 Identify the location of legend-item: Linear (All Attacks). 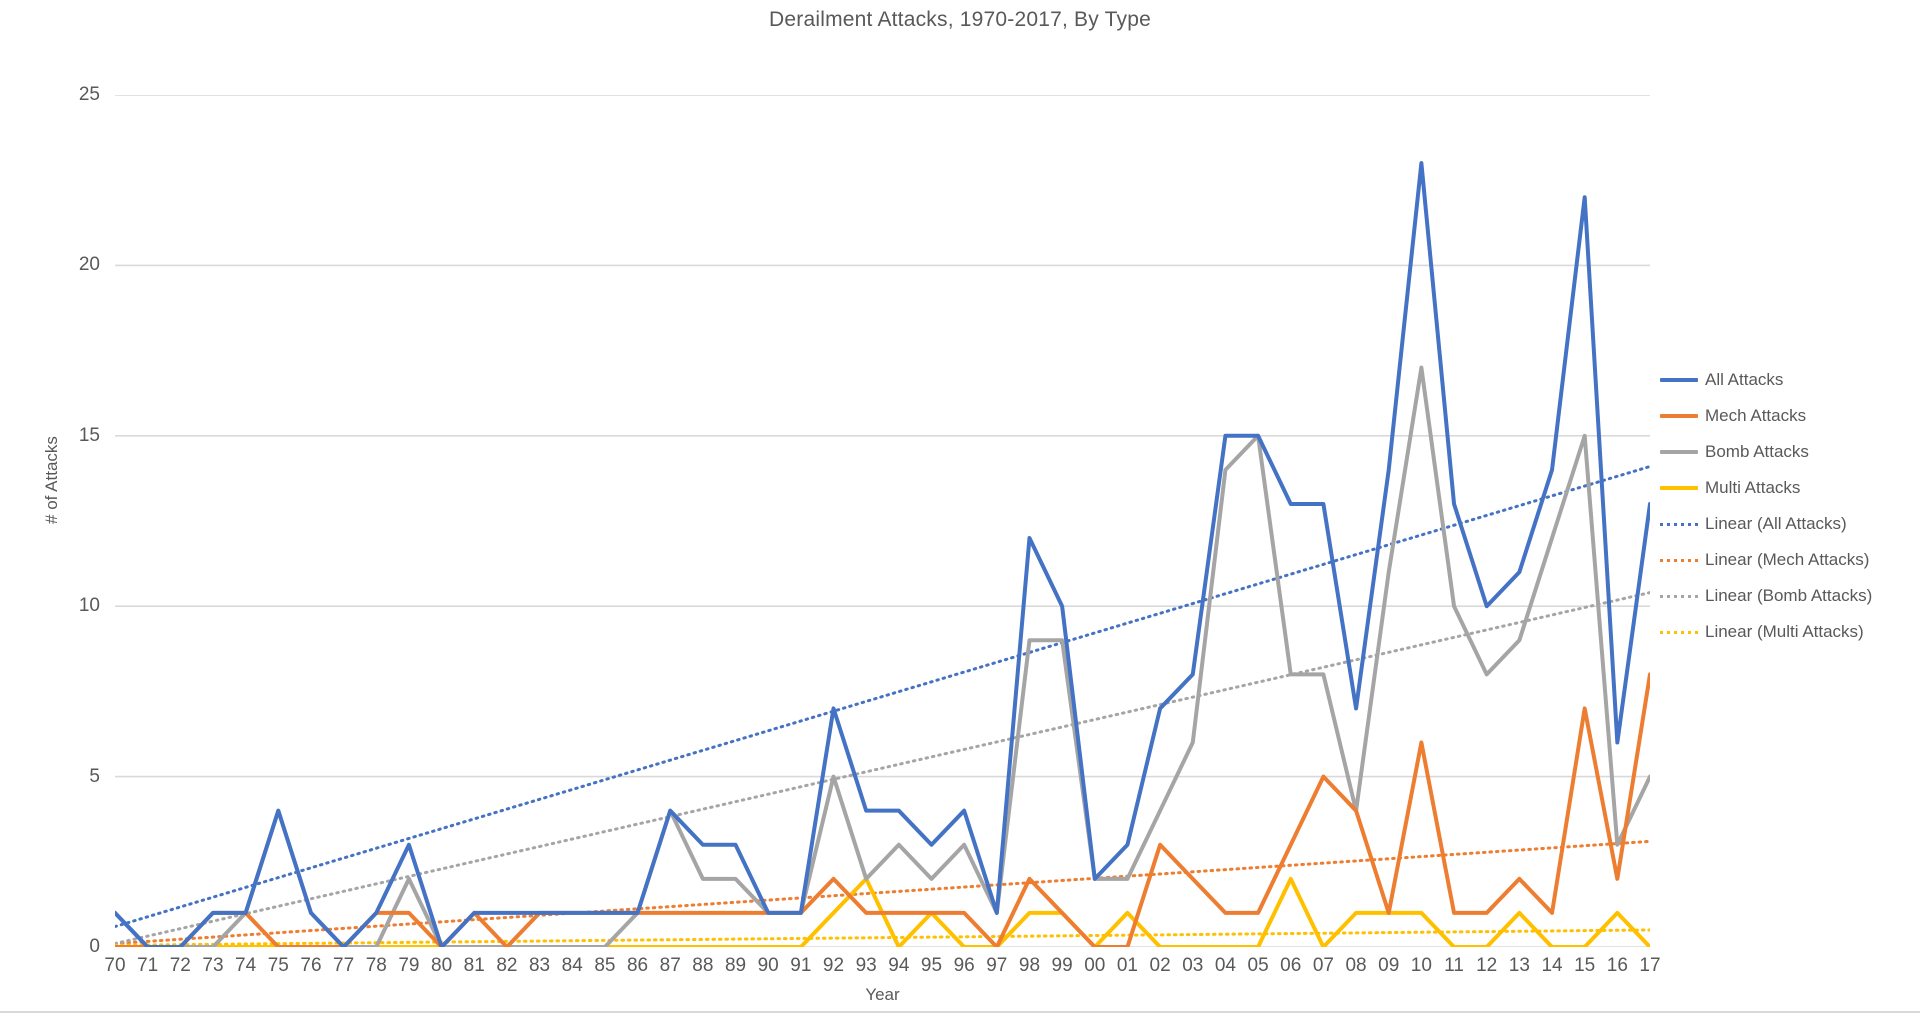
(1785, 524).